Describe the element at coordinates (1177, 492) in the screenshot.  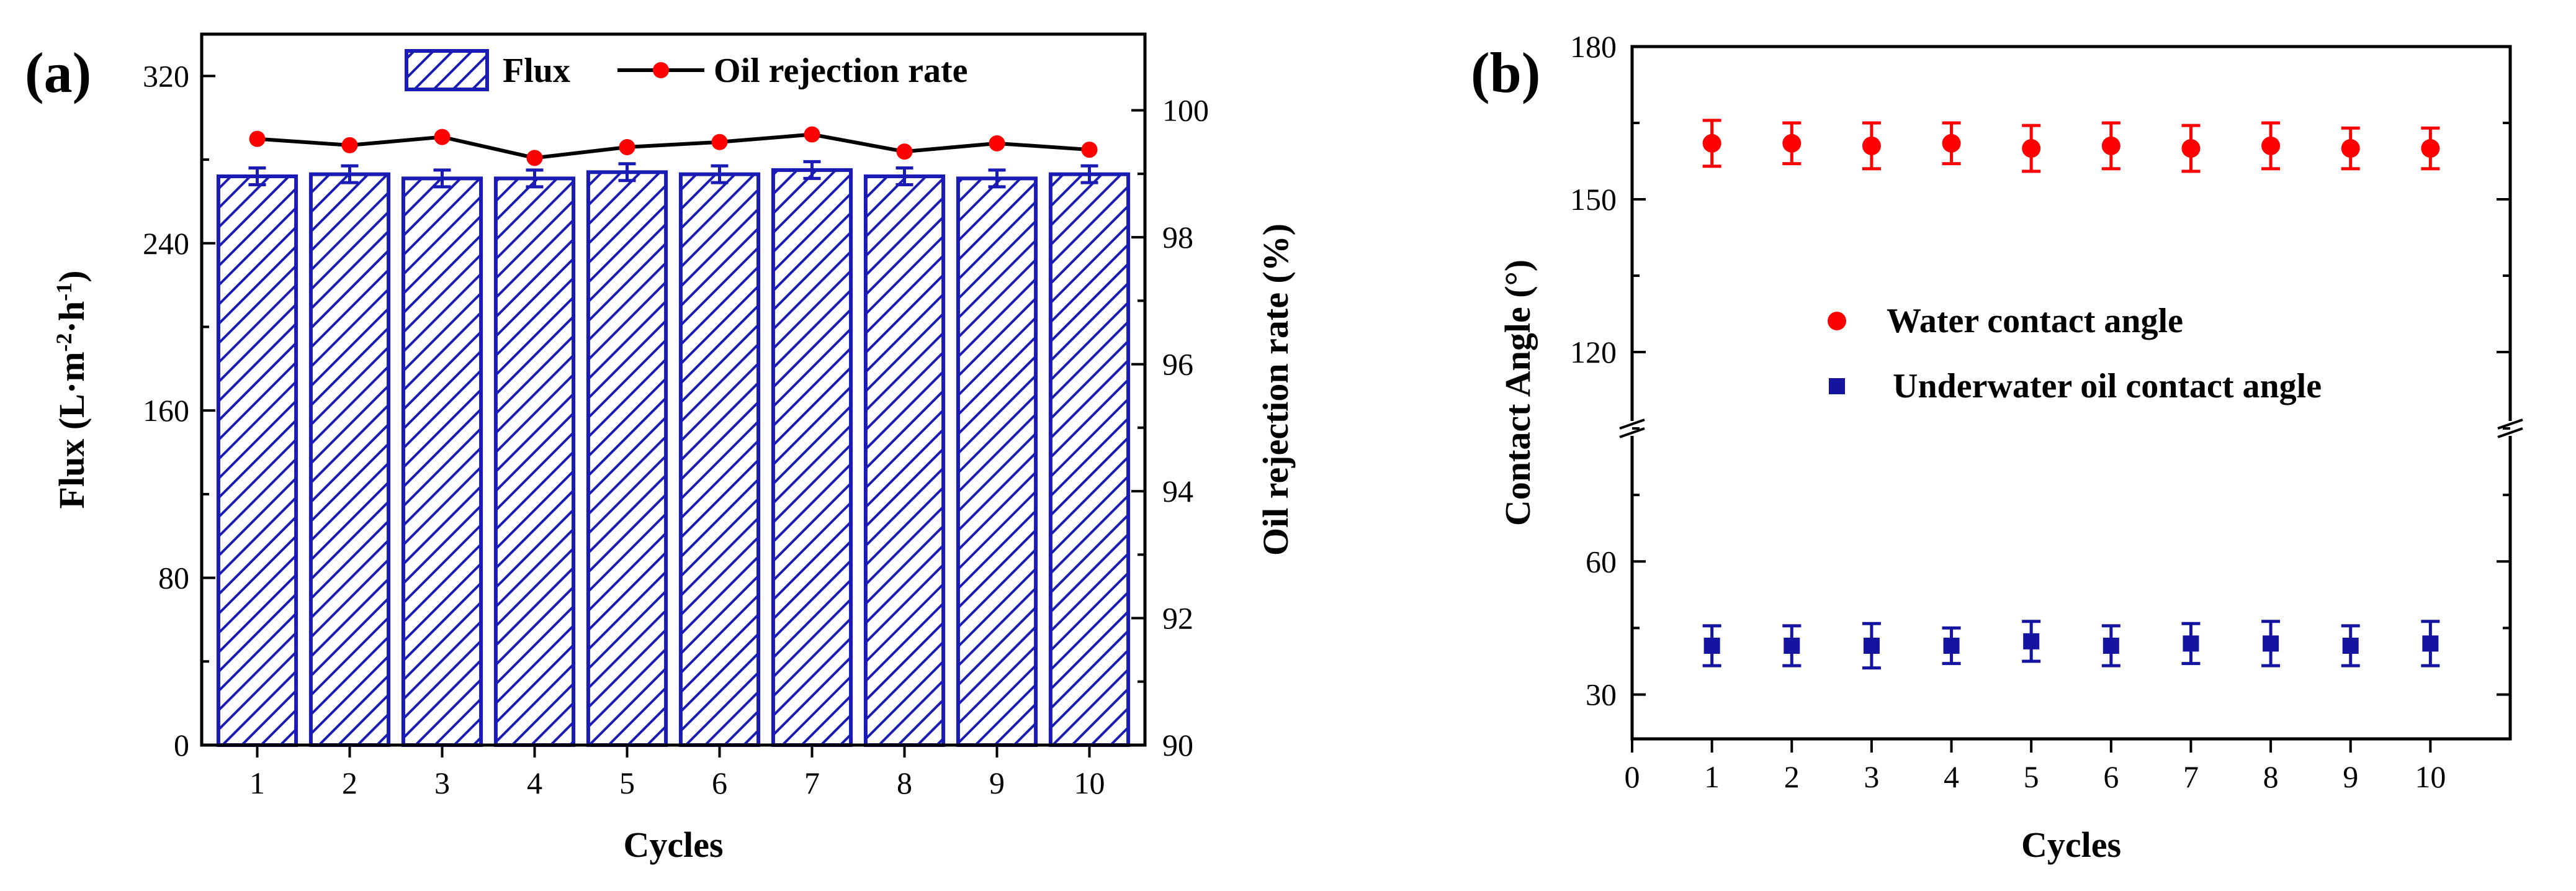
I see `right-tick-label-94: 94` at that location.